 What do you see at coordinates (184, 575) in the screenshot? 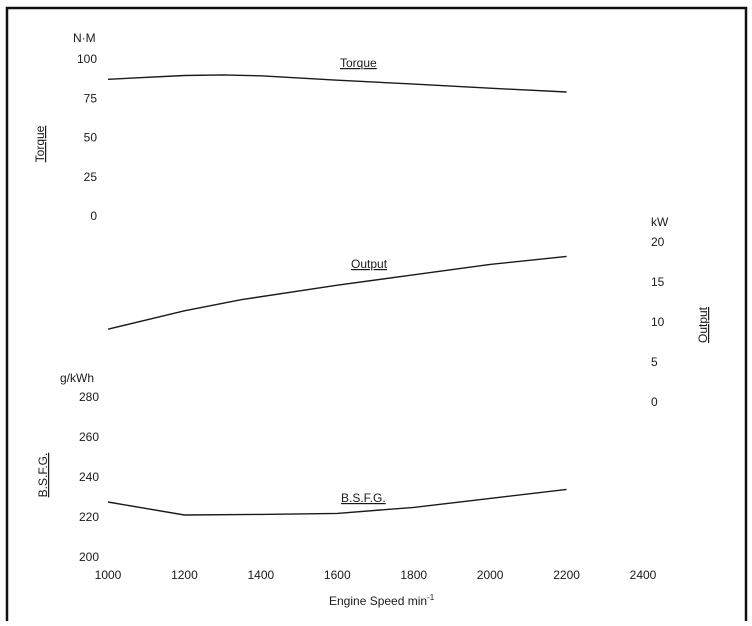
I see `x-tick-label: 1200` at bounding box center [184, 575].